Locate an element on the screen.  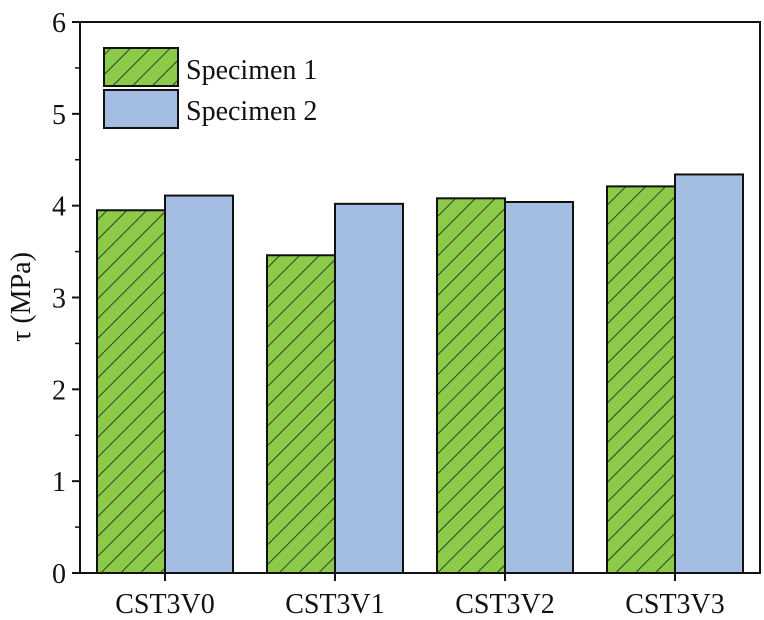
legend: Specimen 1 Specimen 2 is located at coordinates (210, 88).